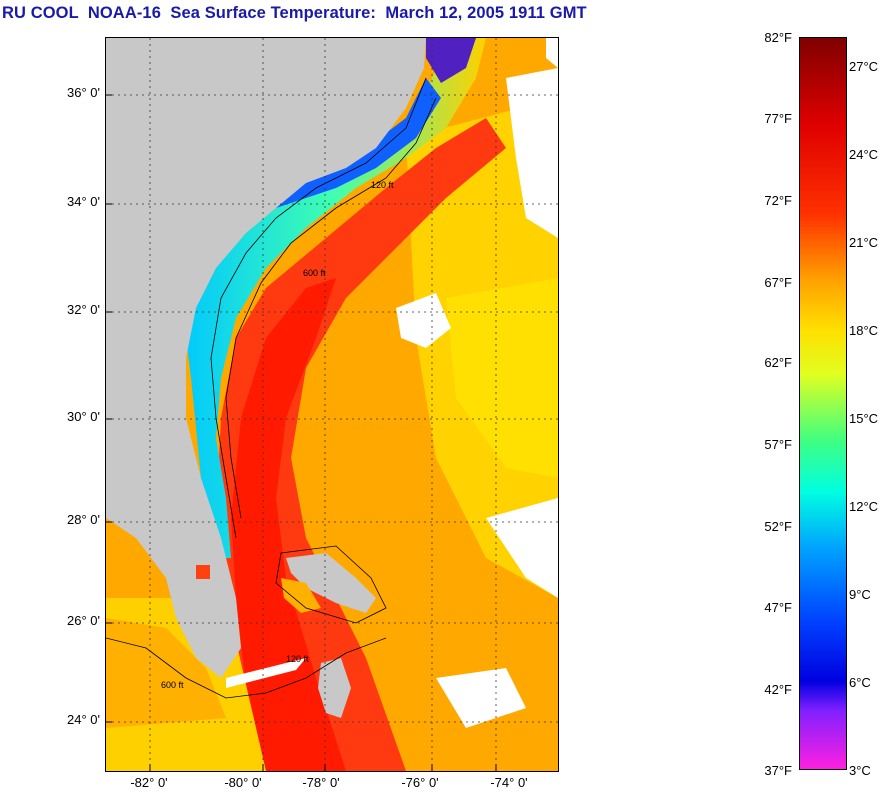 This screenshot has height=793, width=889. Describe the element at coordinates (83, 92) in the screenshot. I see `lat-label-36: 36° 0'` at that location.